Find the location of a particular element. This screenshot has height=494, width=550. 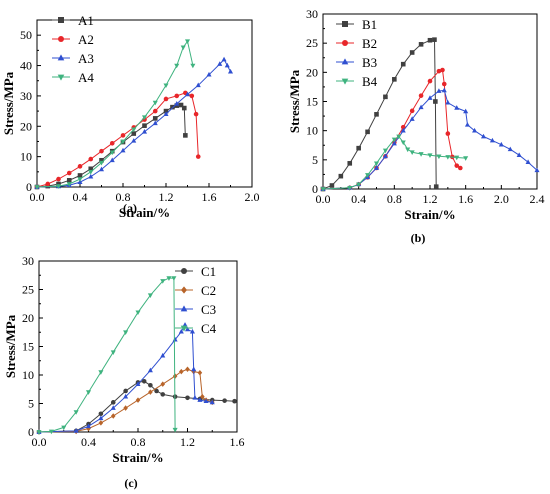

y-tick-label: 0 is located at coordinates (315, 189).